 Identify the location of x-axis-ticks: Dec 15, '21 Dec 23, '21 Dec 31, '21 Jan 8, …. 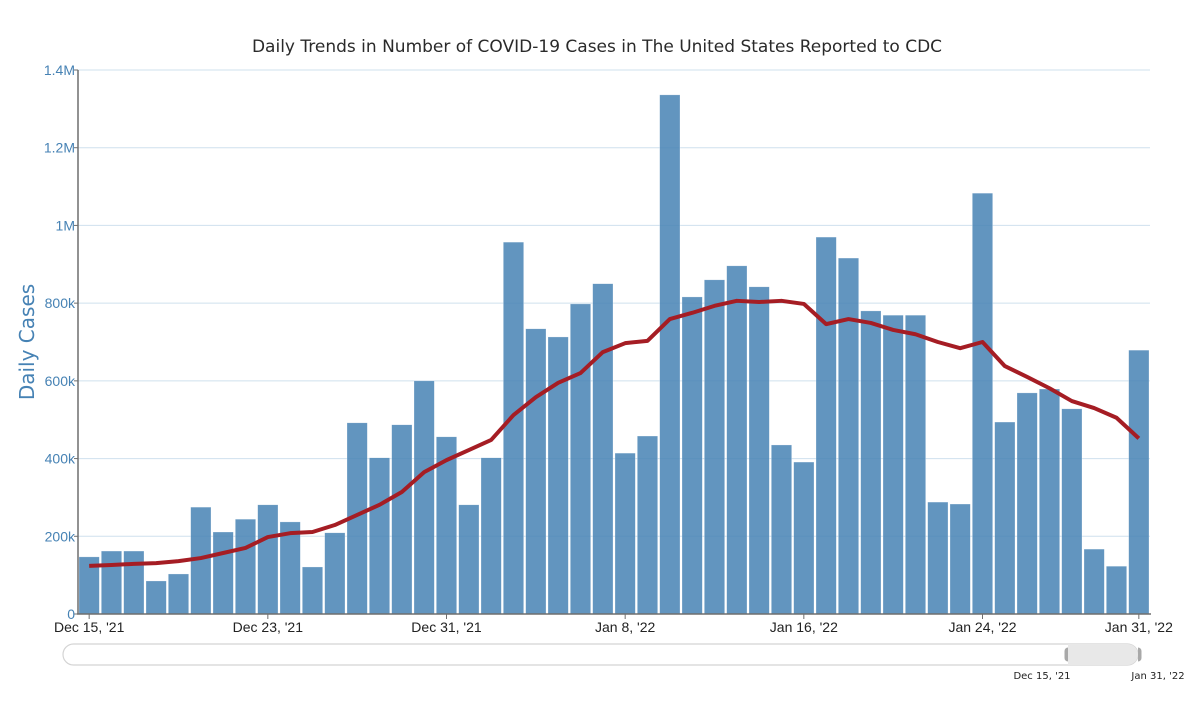
(613, 624).